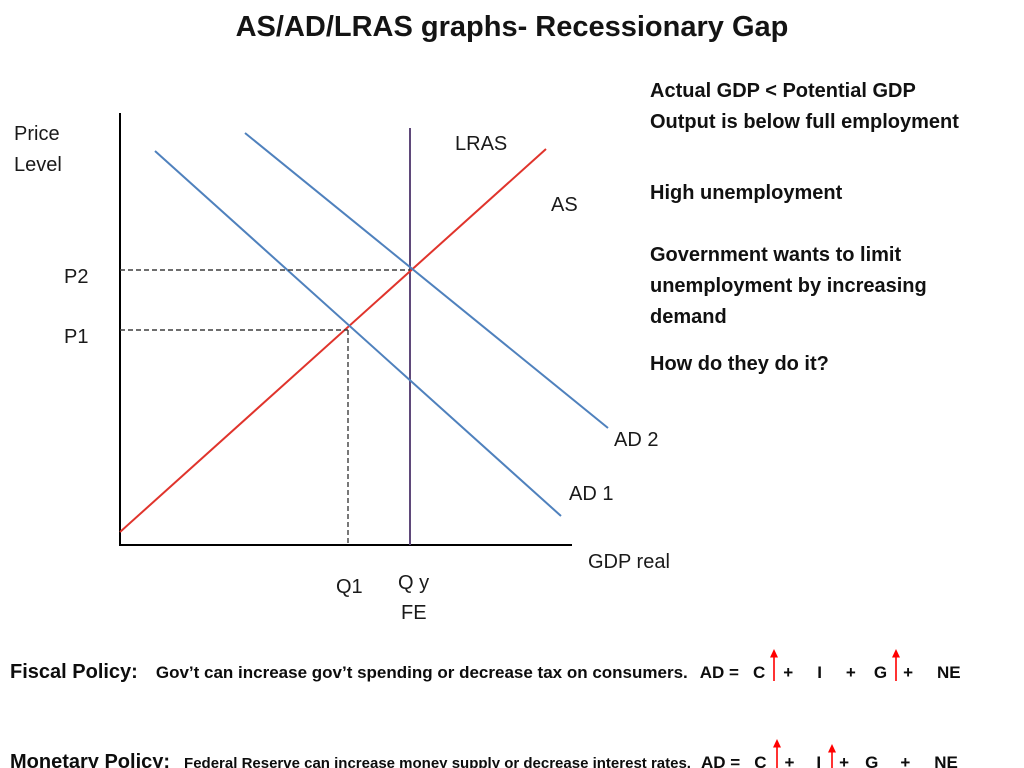 The width and height of the screenshot is (1024, 768). I want to click on fiscal-policy-label: Fiscal Policy:, so click(74, 672).